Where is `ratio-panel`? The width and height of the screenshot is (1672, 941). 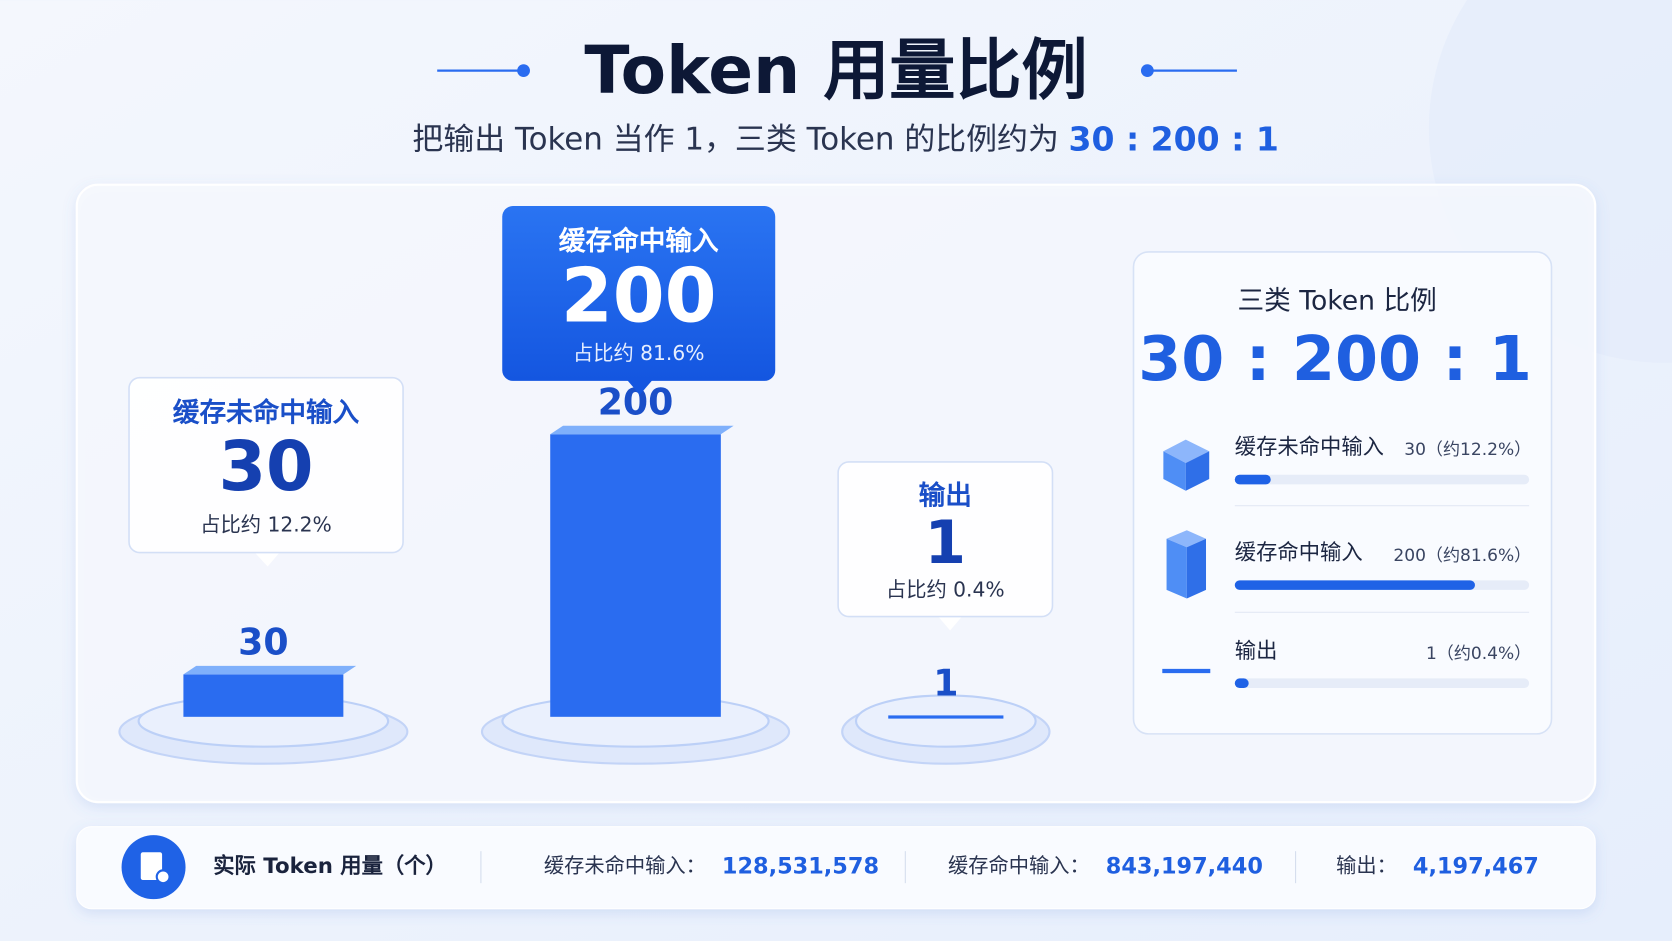
ratio-panel is located at coordinates (1342, 493).